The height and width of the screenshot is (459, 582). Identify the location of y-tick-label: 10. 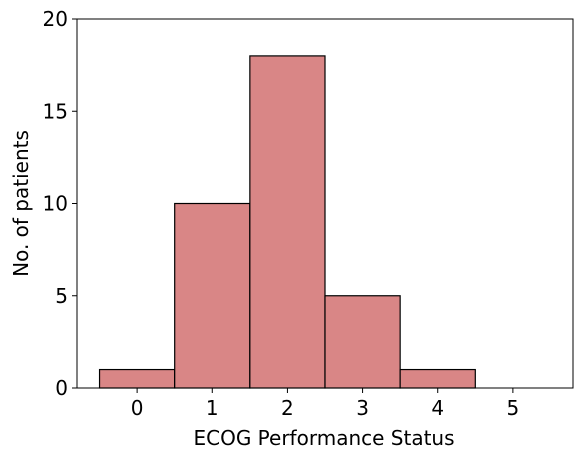
(55, 204).